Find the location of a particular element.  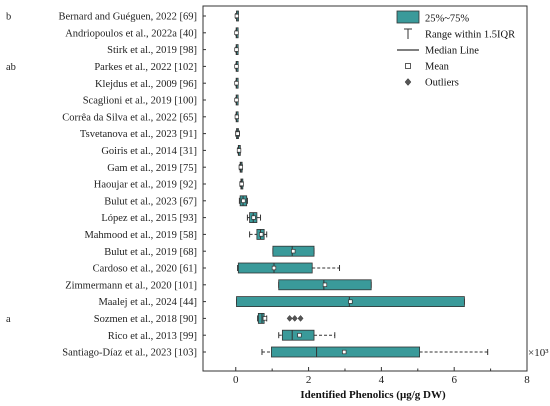

category-label: Bulut et al., 2023 [67] is located at coordinates (150, 201).